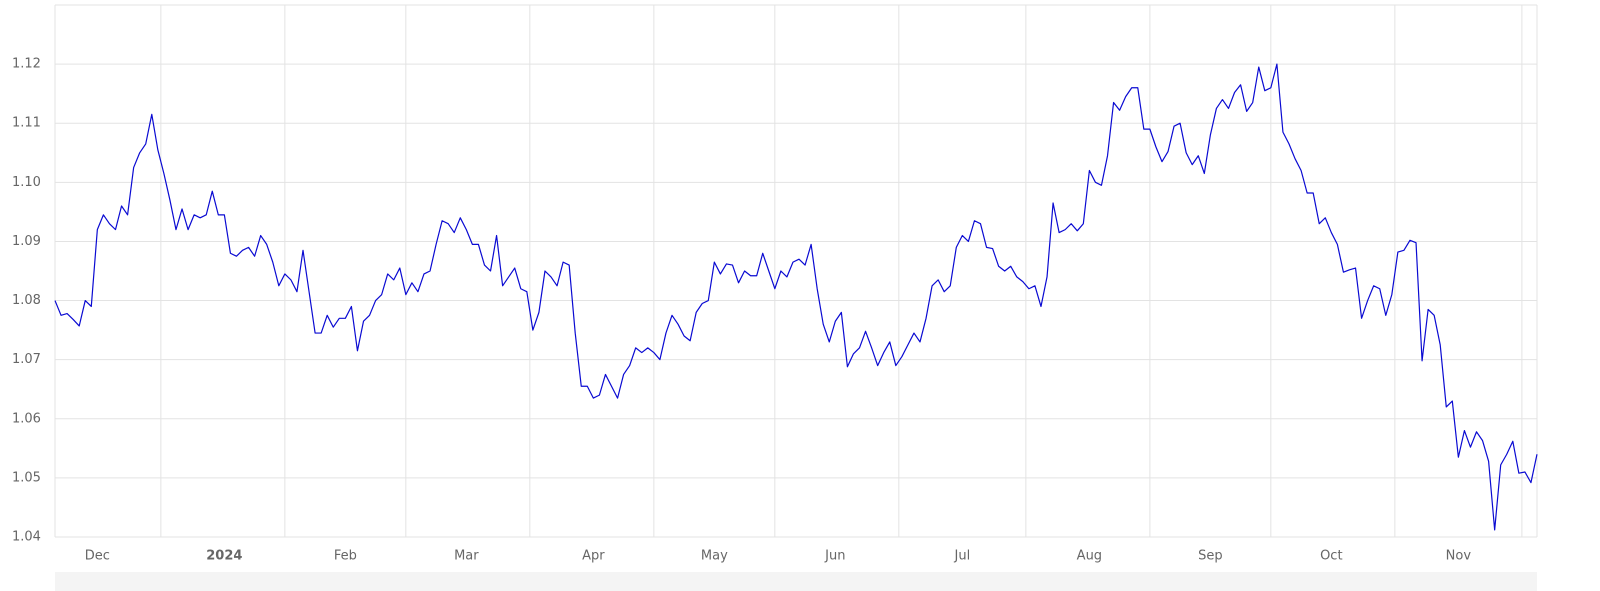 The height and width of the screenshot is (591, 1600). Describe the element at coordinates (1210, 556) in the screenshot. I see `x-tick-label: Sep` at that location.